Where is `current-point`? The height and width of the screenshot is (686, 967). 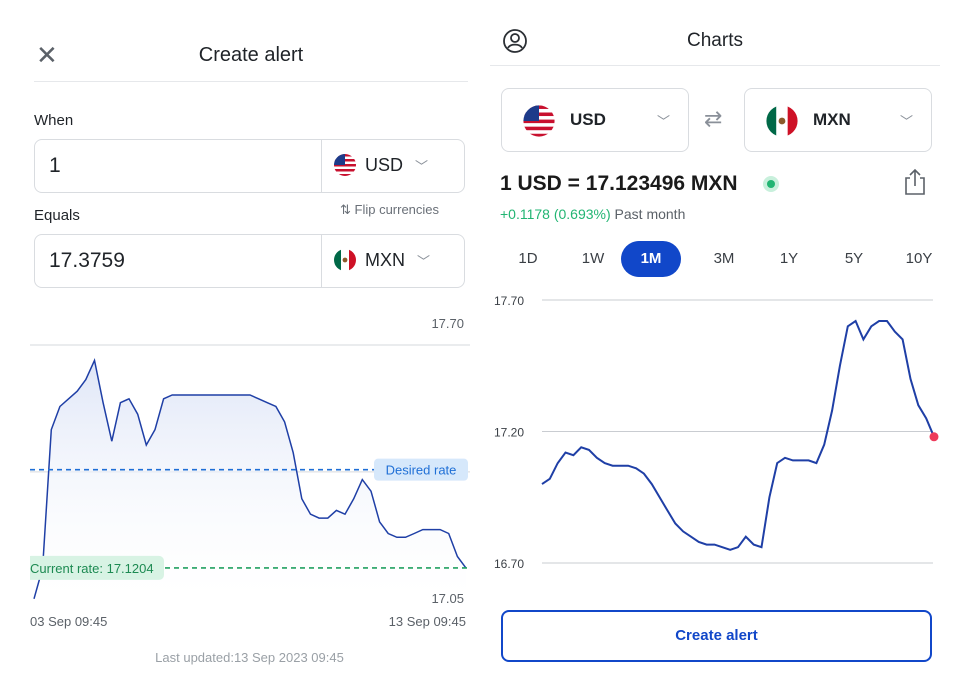 current-point is located at coordinates (934, 437).